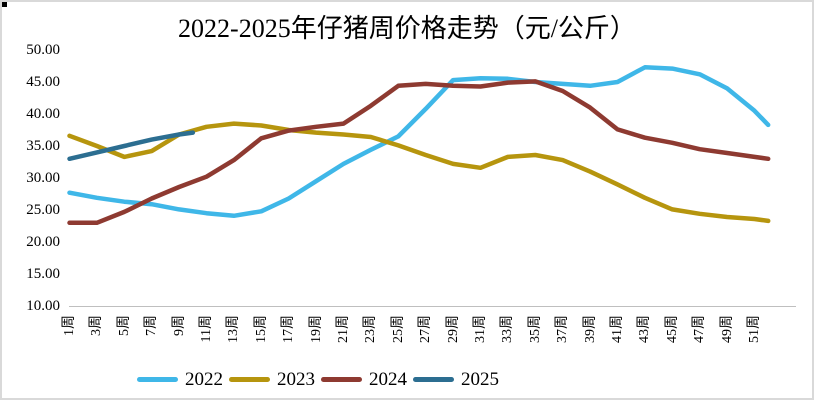 The height and width of the screenshot is (400, 814). I want to click on y-tick-label: 20.00, so click(43, 242).